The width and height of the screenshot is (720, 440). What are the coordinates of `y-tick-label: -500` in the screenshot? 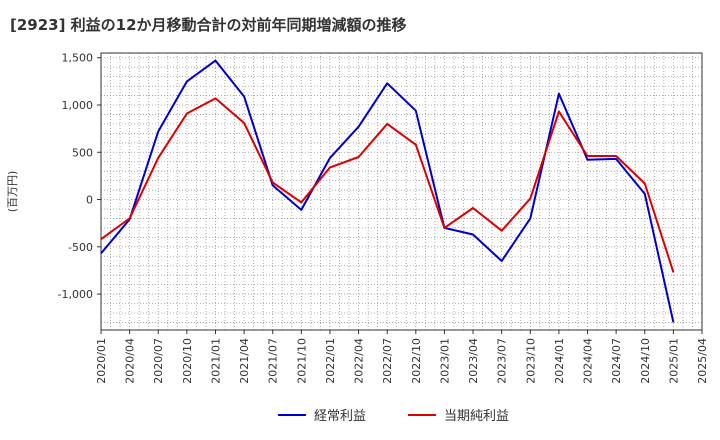 It's located at (80, 247).